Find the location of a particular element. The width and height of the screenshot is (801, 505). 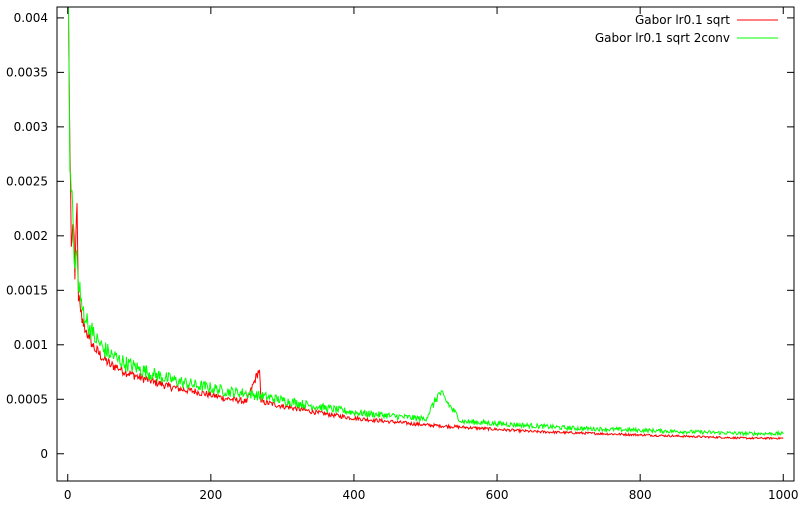

x-tick-label: 1000 is located at coordinates (783, 495).